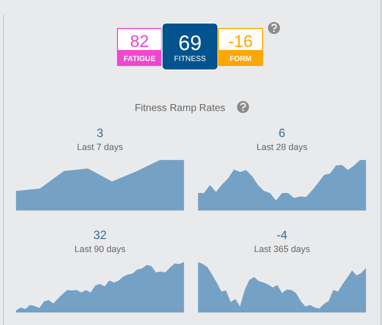  What do you see at coordinates (100, 147) in the screenshot?
I see `chart-subtitle: Last 7 days` at bounding box center [100, 147].